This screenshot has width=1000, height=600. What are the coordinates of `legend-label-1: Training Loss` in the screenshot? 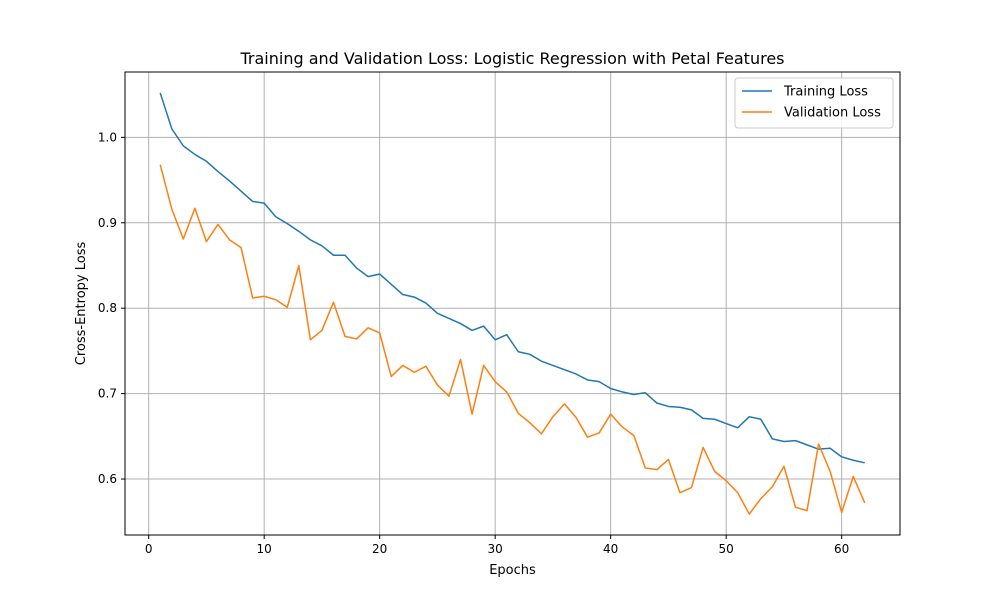 It's located at (825, 92).